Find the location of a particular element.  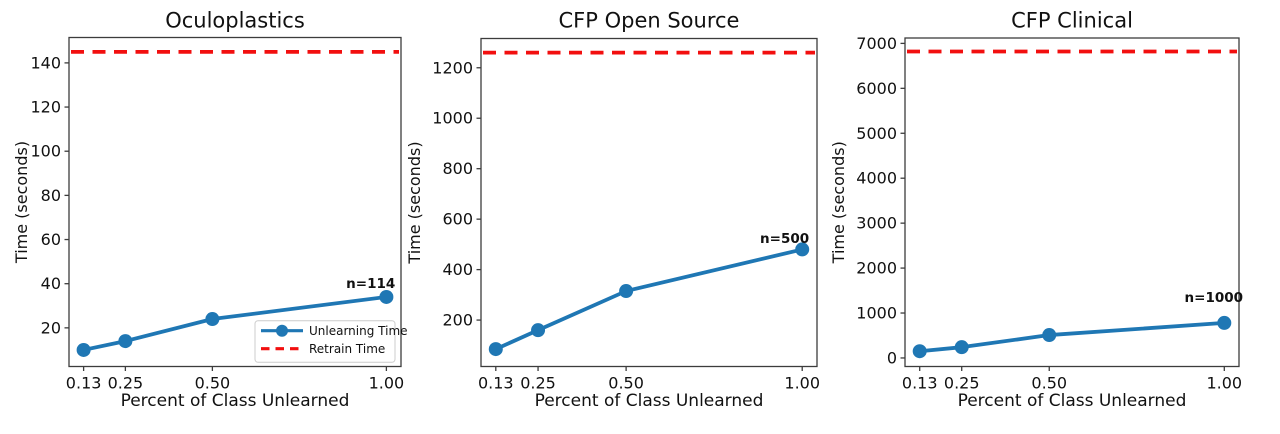

y-tick-label: 7000 is located at coordinates (876, 43).